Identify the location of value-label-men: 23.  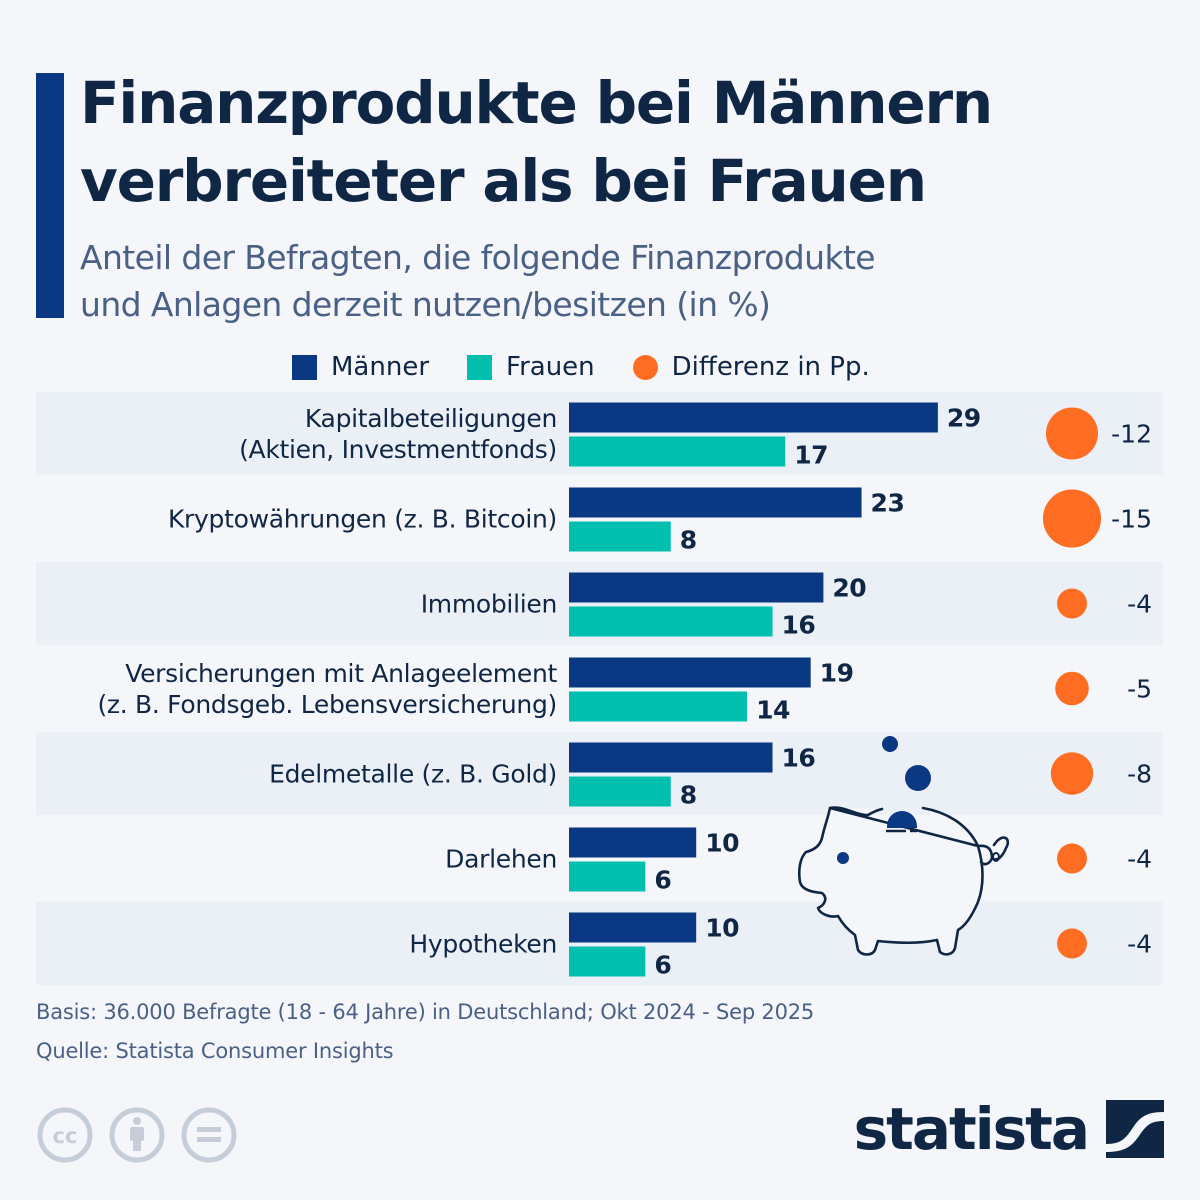
(888, 503).